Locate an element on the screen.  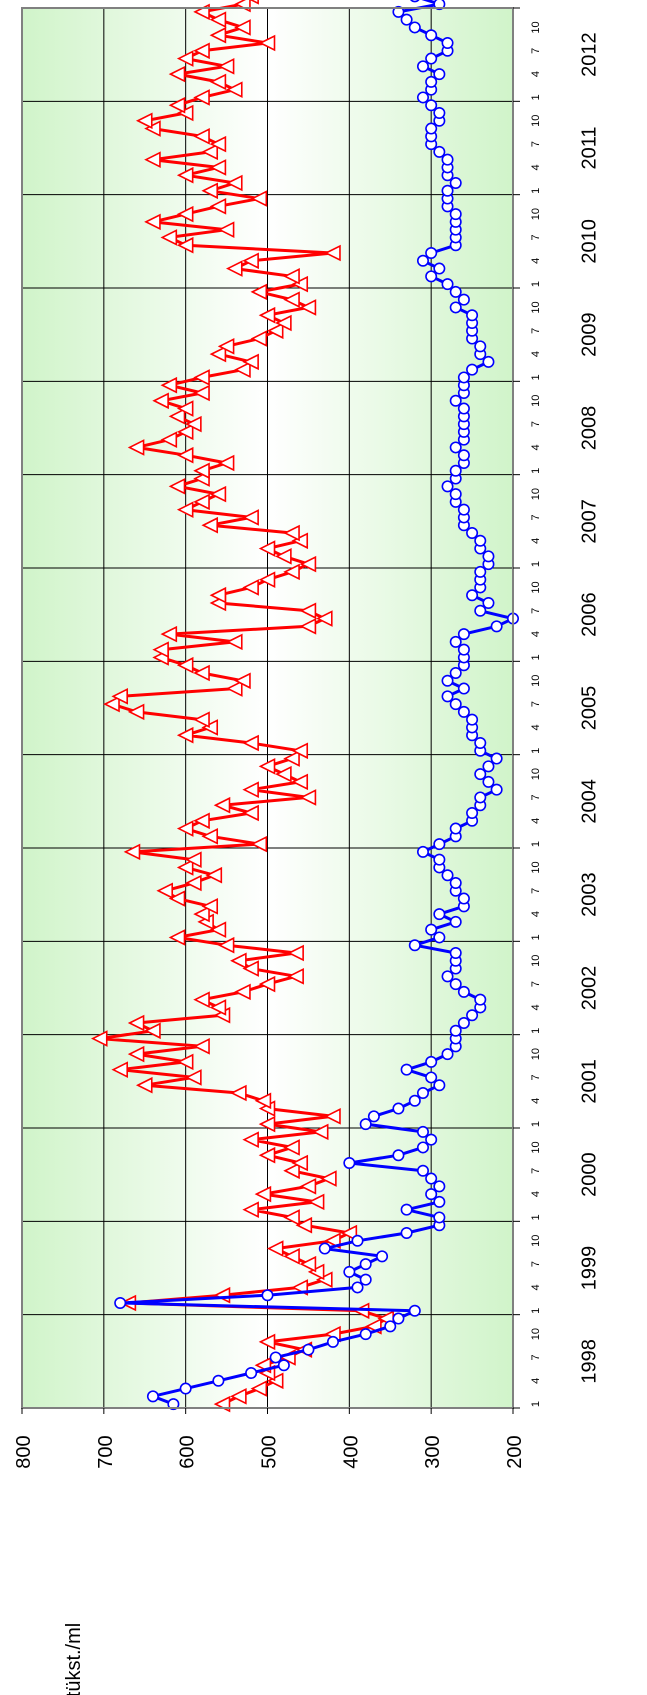
year-label: 2003 is located at coordinates (589, 894).